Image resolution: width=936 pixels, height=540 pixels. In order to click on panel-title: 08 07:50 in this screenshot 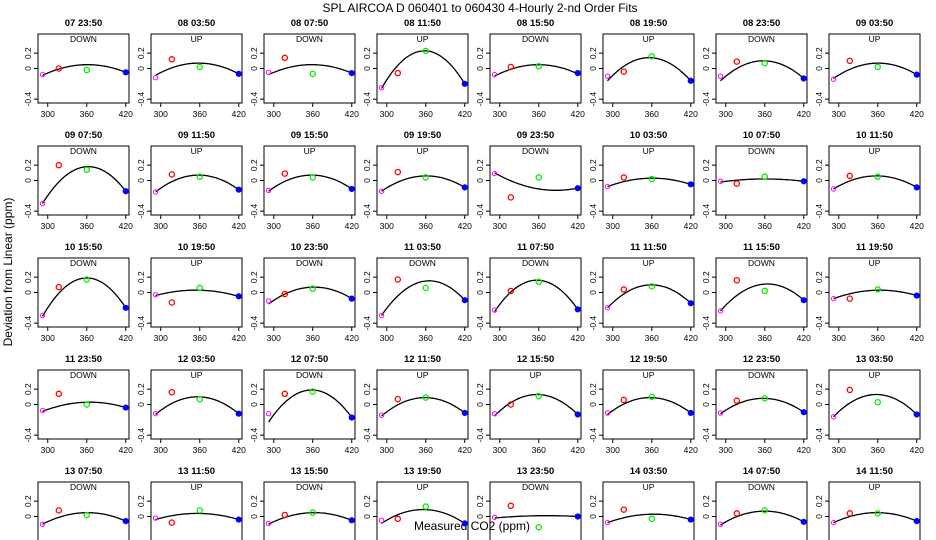, I will do `click(310, 23)`.